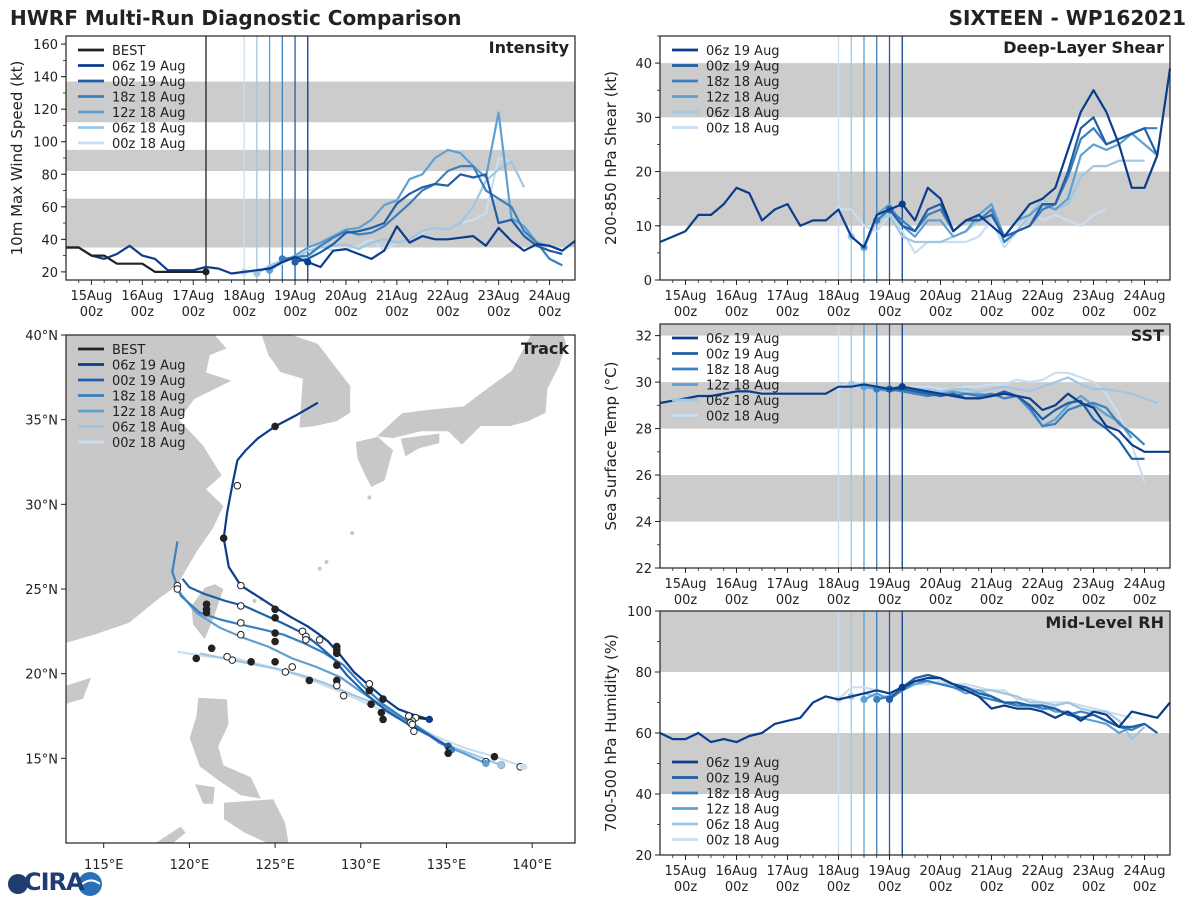 This screenshot has height=902, width=1200. I want to click on track-start-06z-19-aug, so click(429, 719).